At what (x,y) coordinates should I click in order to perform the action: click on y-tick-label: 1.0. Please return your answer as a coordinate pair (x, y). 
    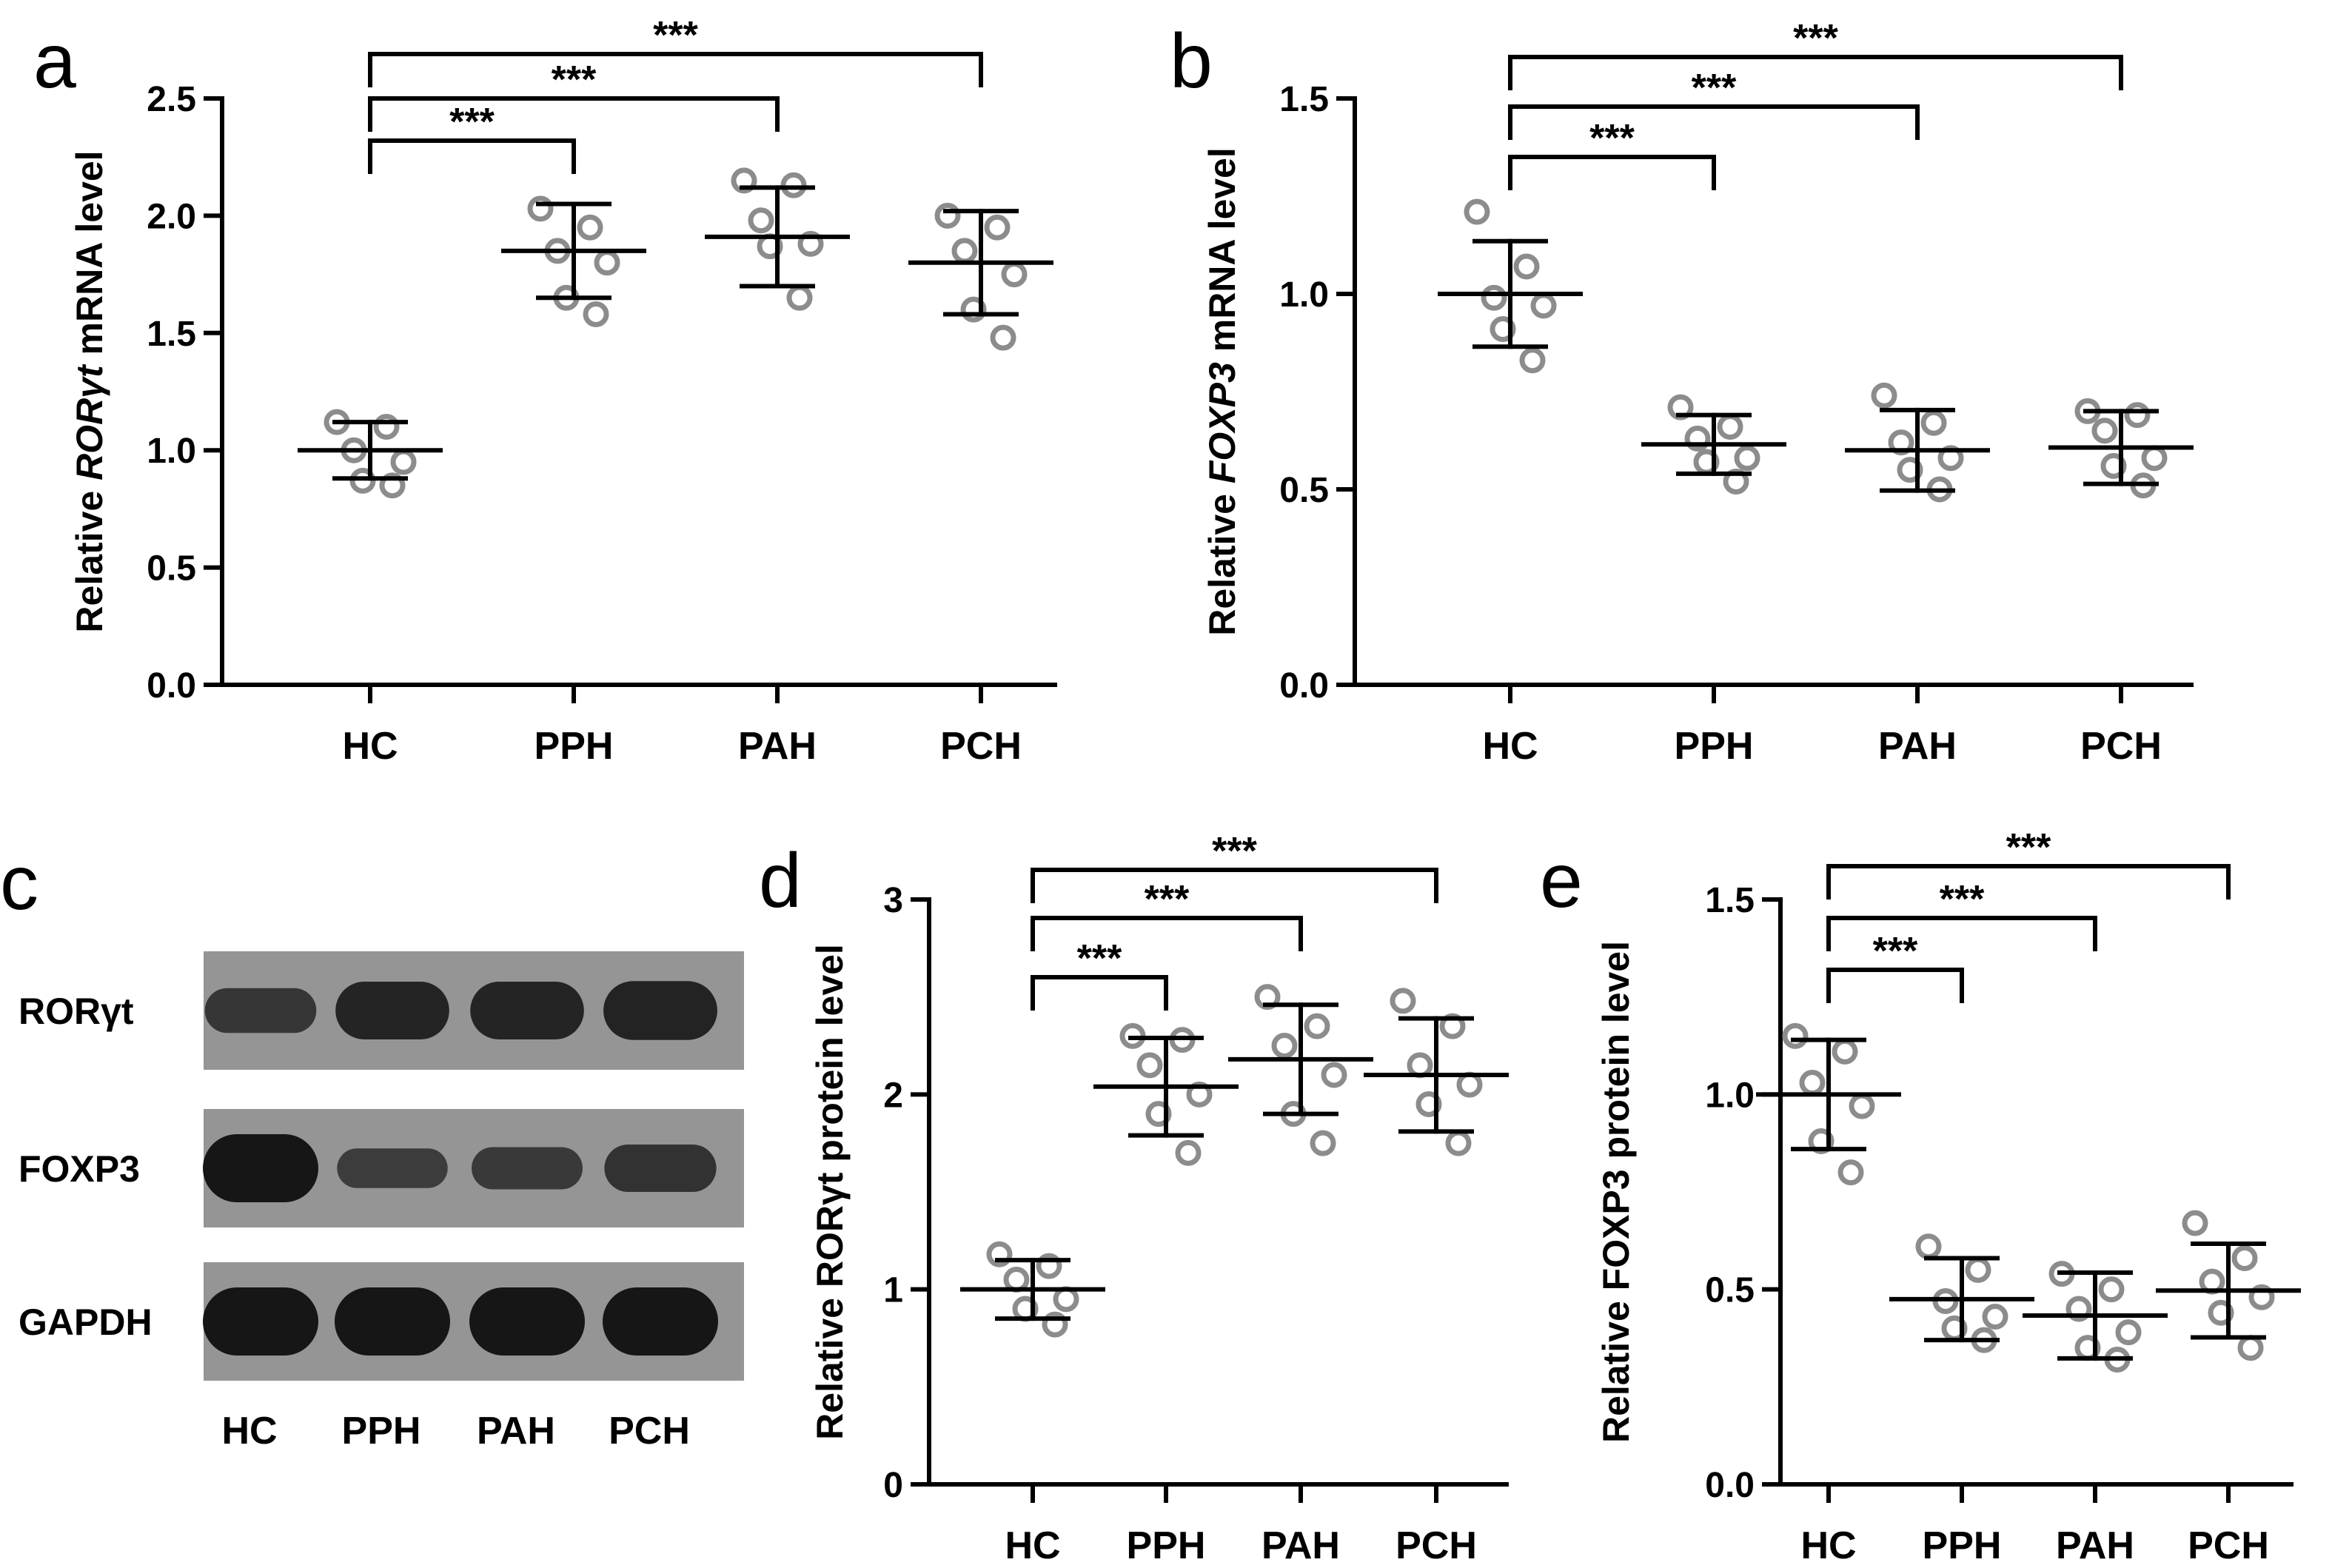
    Looking at the image, I should click on (1730, 1095).